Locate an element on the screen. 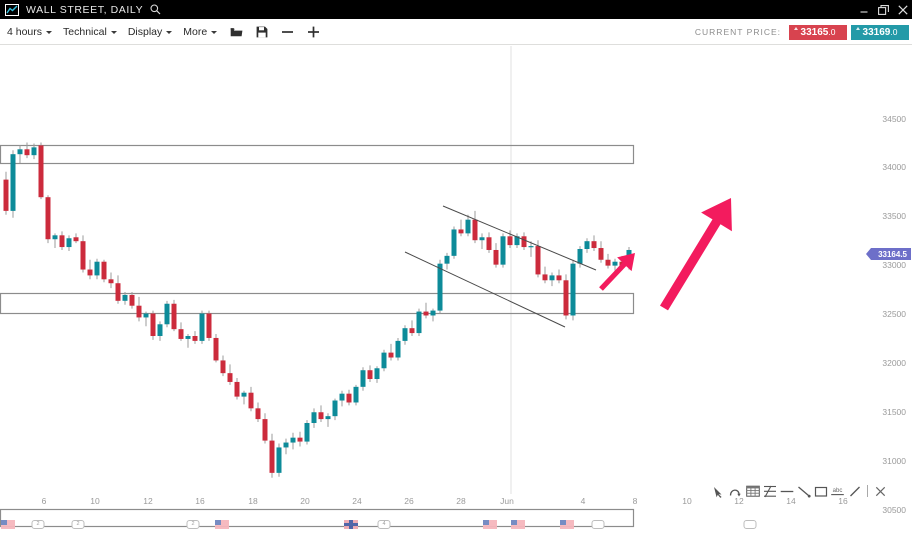  channel-upper is located at coordinates (519, 238).